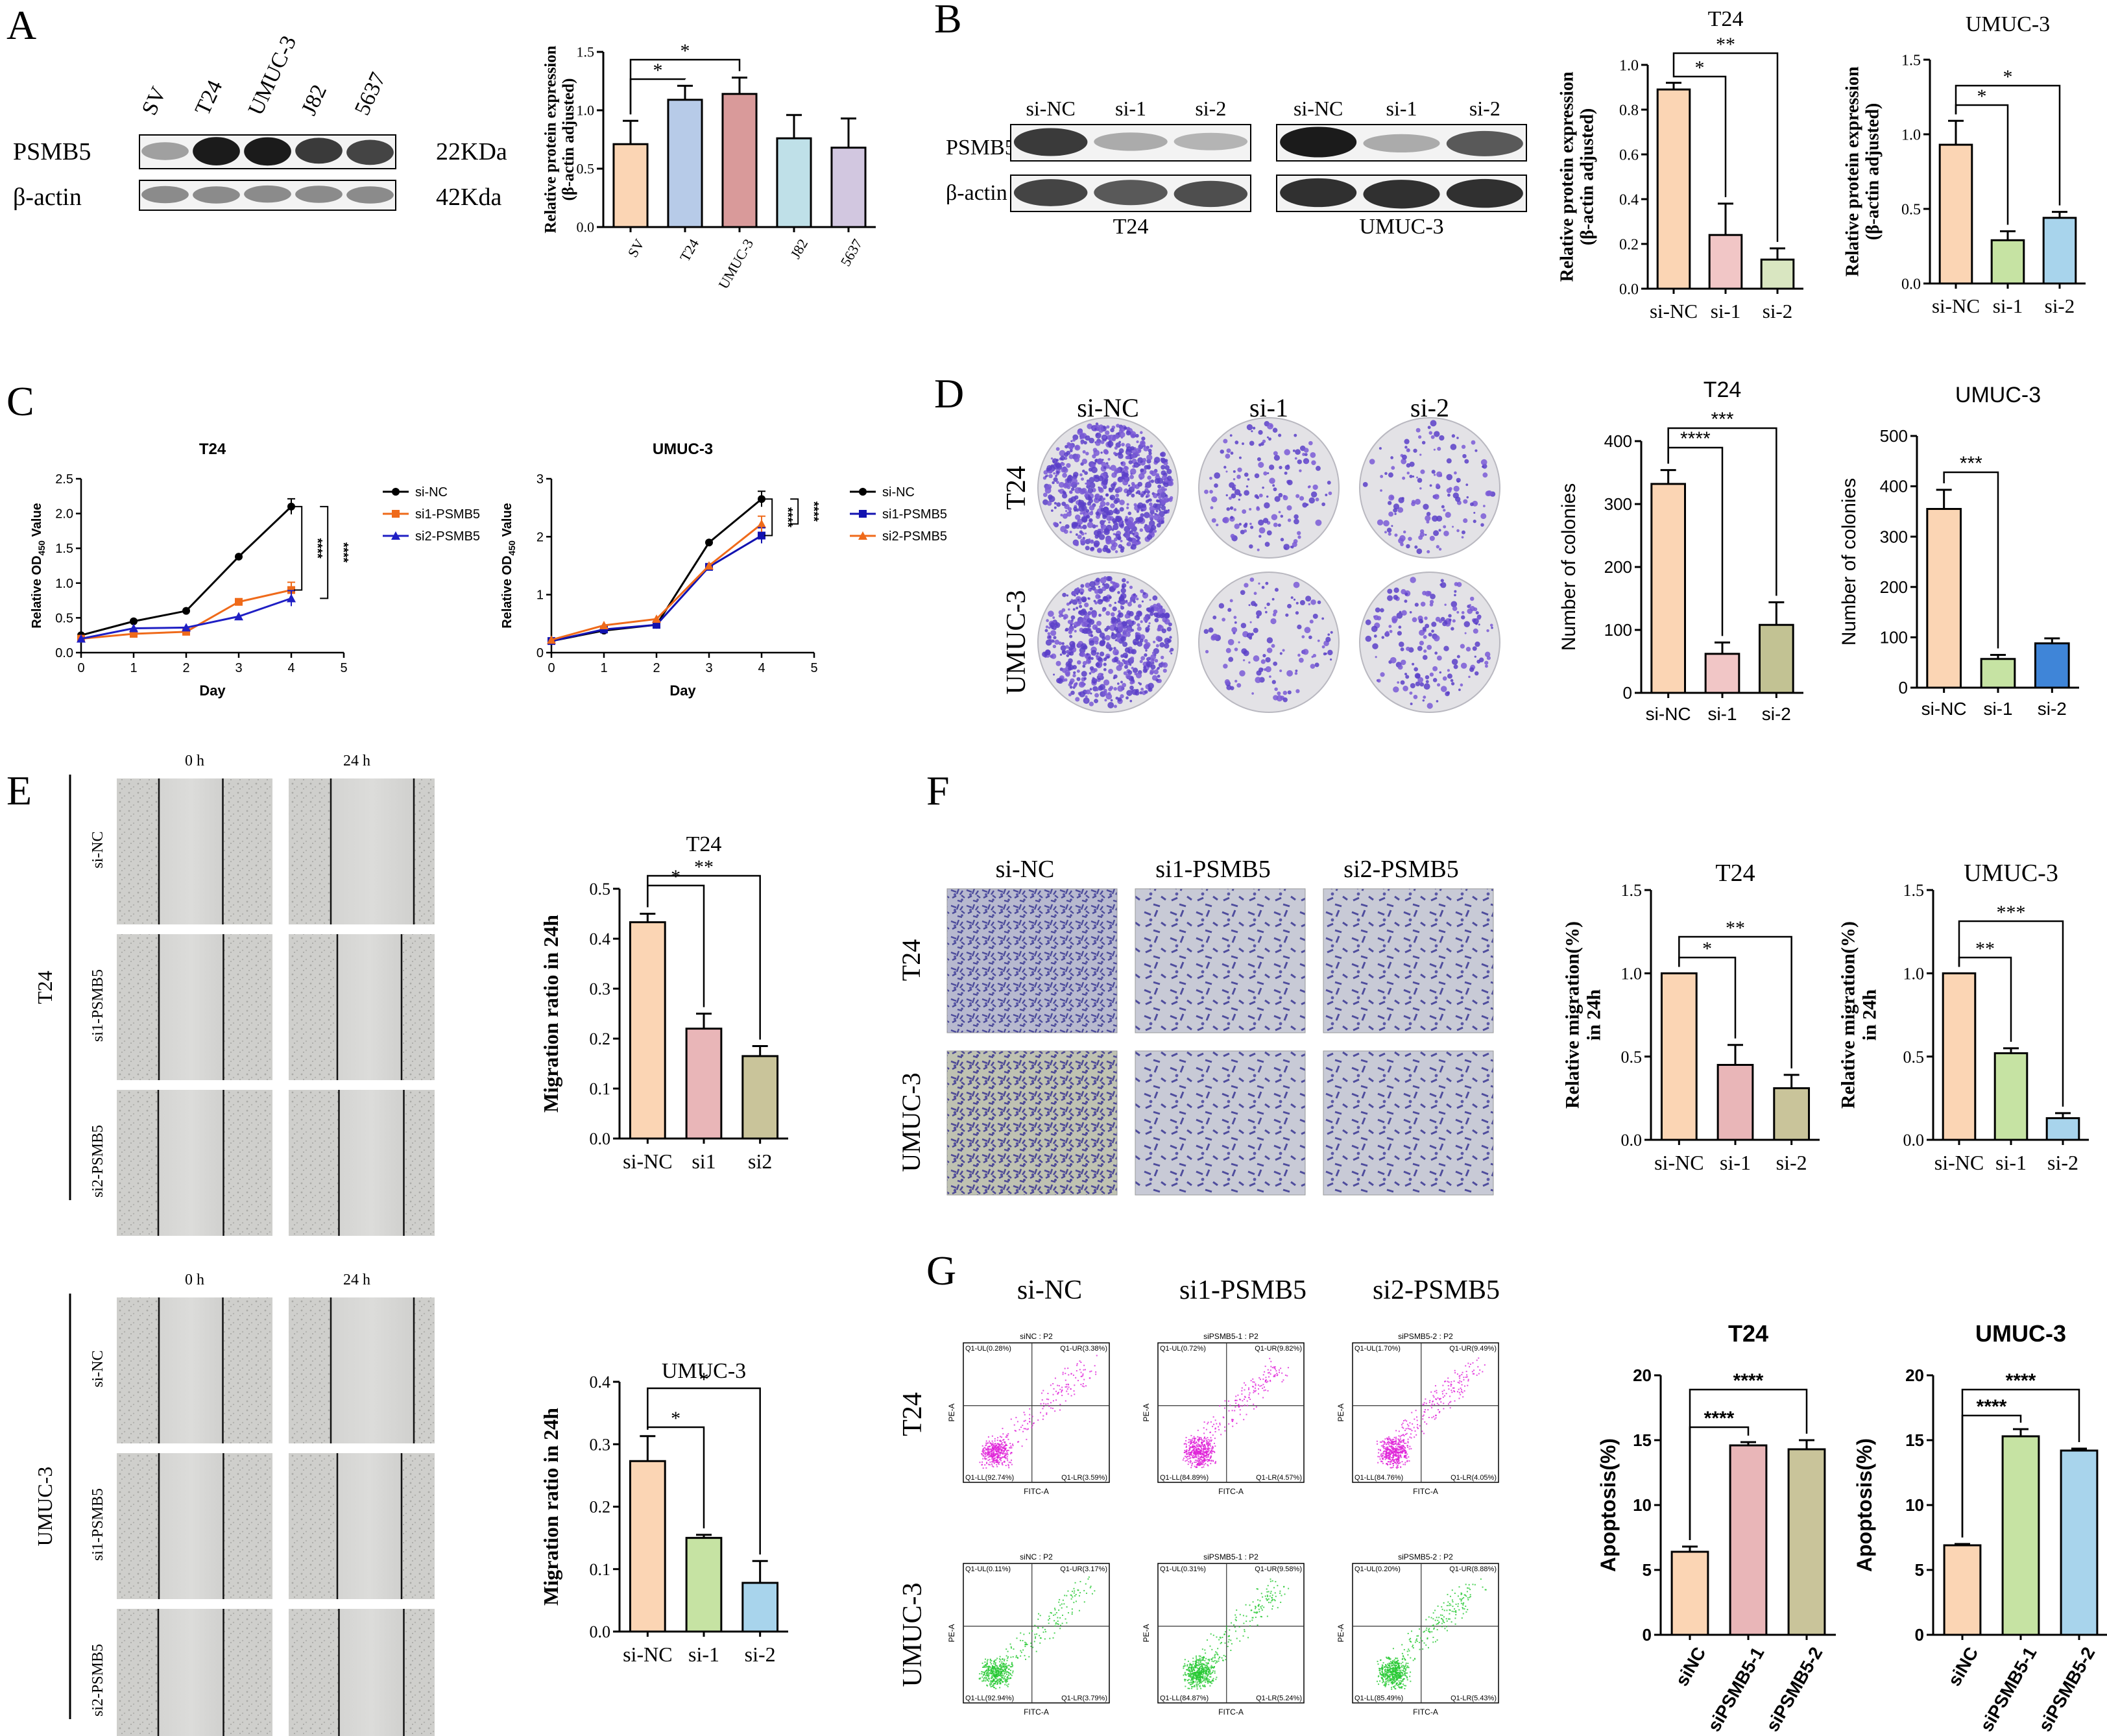  I want to click on transwell-column-label: si1-PSMB5, so click(1212, 869).